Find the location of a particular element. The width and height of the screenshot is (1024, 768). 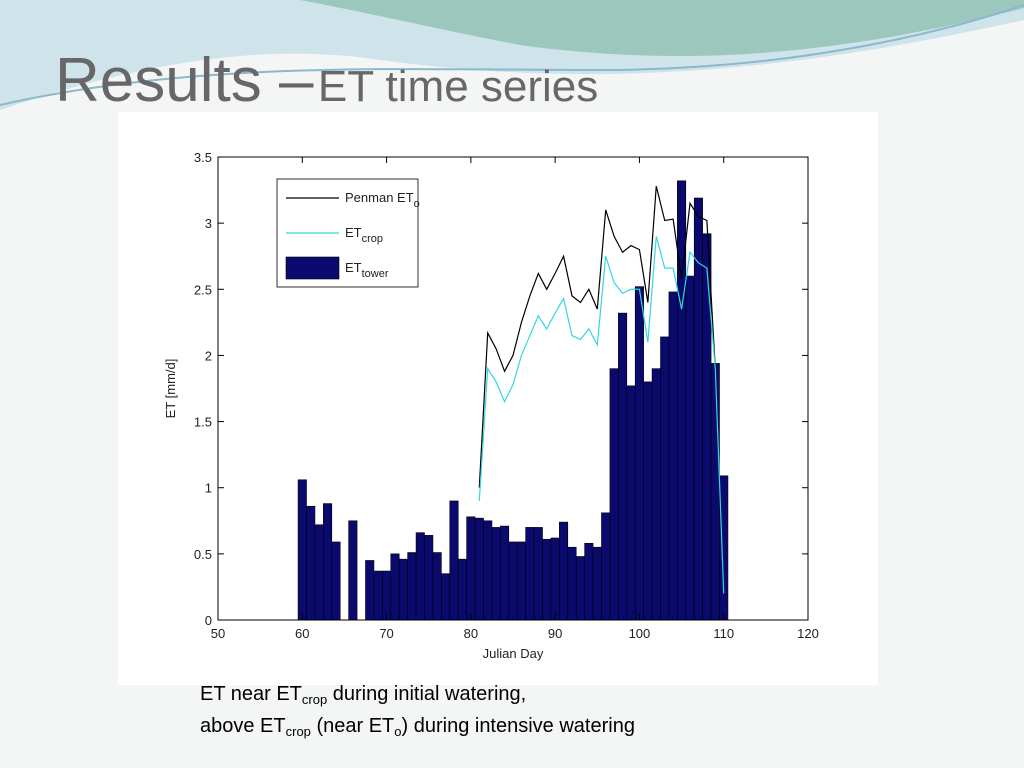

x-axis-label: Julian Day is located at coordinates (513, 653).